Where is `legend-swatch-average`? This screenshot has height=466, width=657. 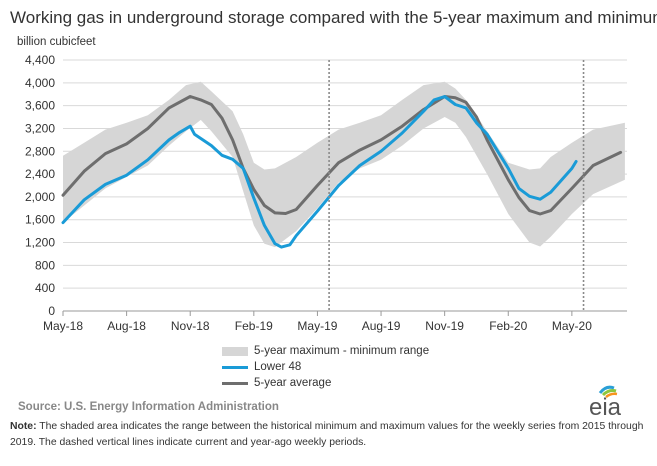 legend-swatch-average is located at coordinates (235, 383).